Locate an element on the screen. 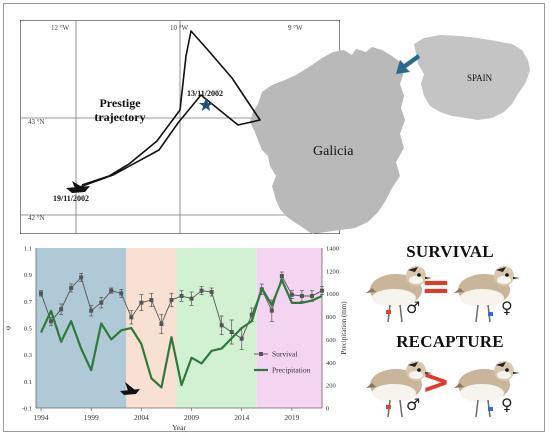 Image resolution: width=550 pixels, height=437 pixels. y-left-tick-label: 0.7 is located at coordinates (28, 302).